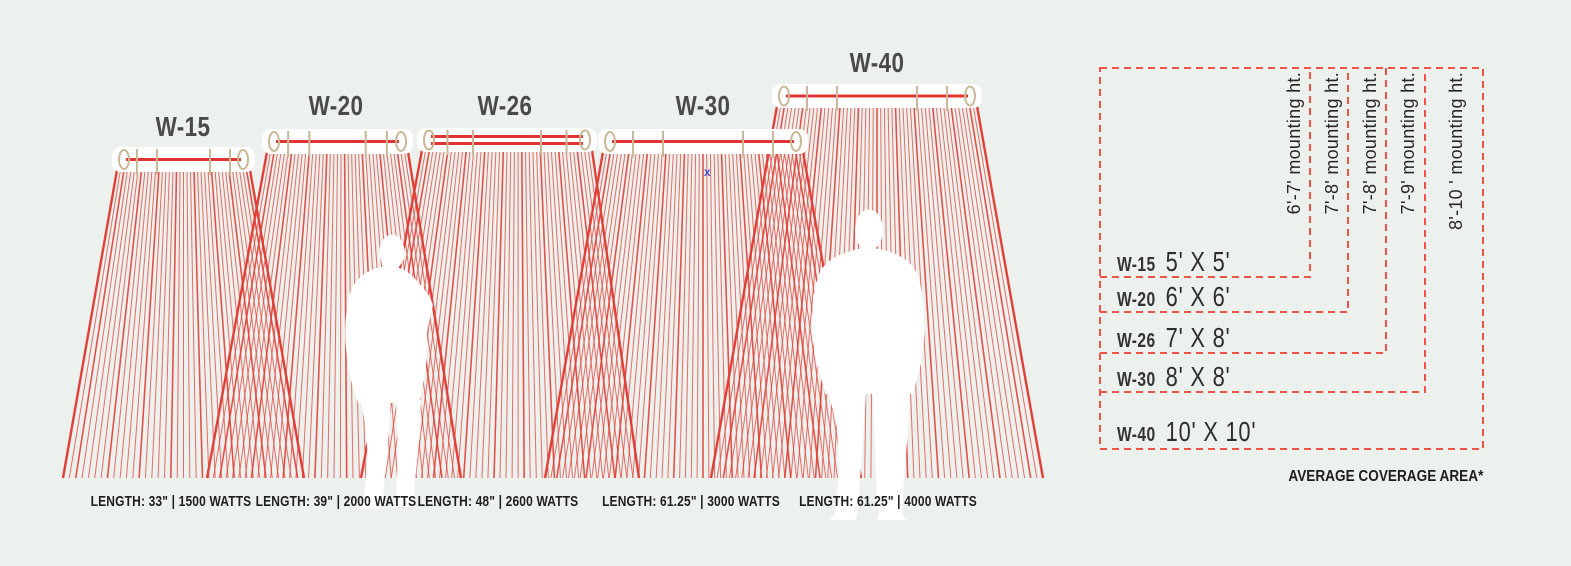 This screenshot has width=1571, height=566. What do you see at coordinates (1294, 143) in the screenshot?
I see `mounting-height-label-w-15: 6'-7' mounting ht.` at bounding box center [1294, 143].